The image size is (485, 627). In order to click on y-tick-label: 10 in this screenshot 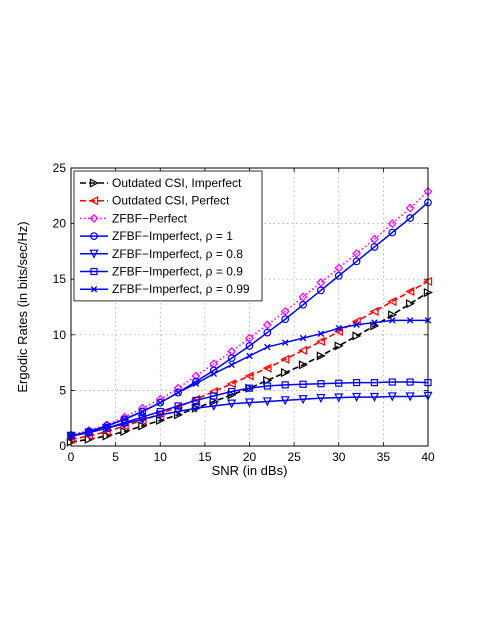, I will do `click(60, 335)`.